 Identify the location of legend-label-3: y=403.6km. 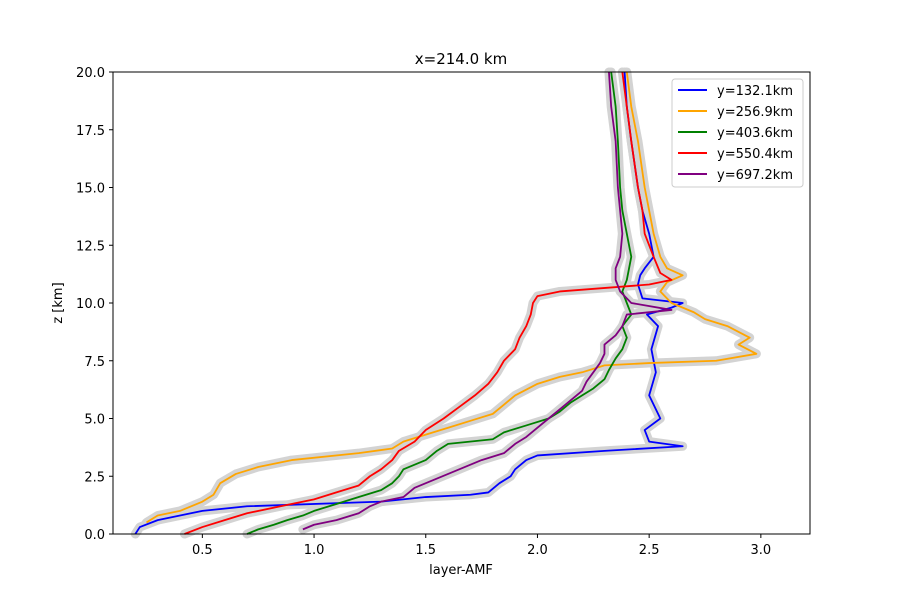
(755, 133).